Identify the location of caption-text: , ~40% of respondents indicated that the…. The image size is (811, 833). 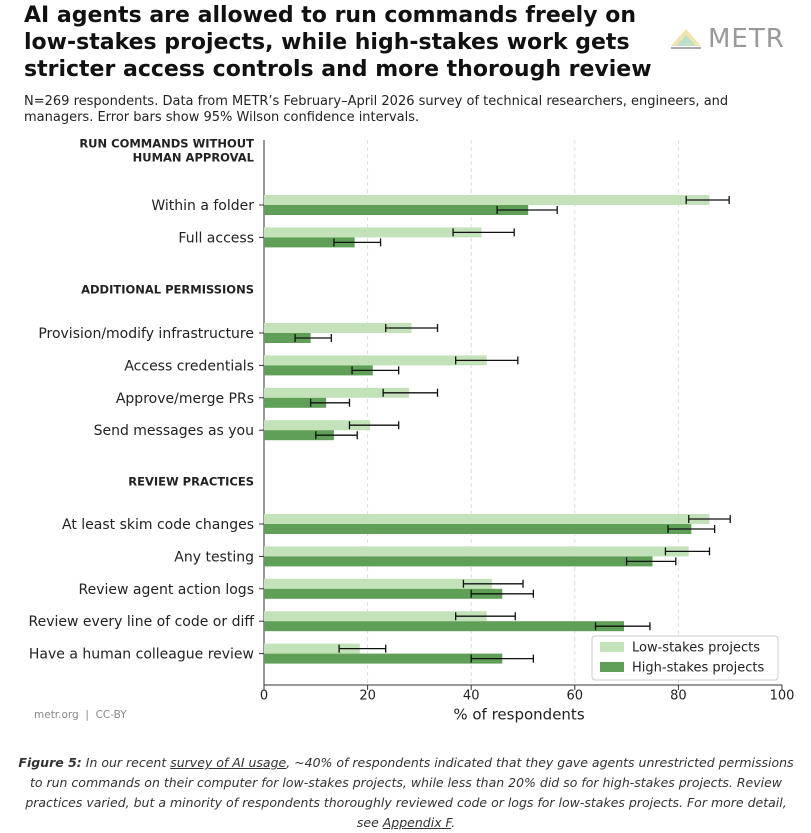
(409, 792).